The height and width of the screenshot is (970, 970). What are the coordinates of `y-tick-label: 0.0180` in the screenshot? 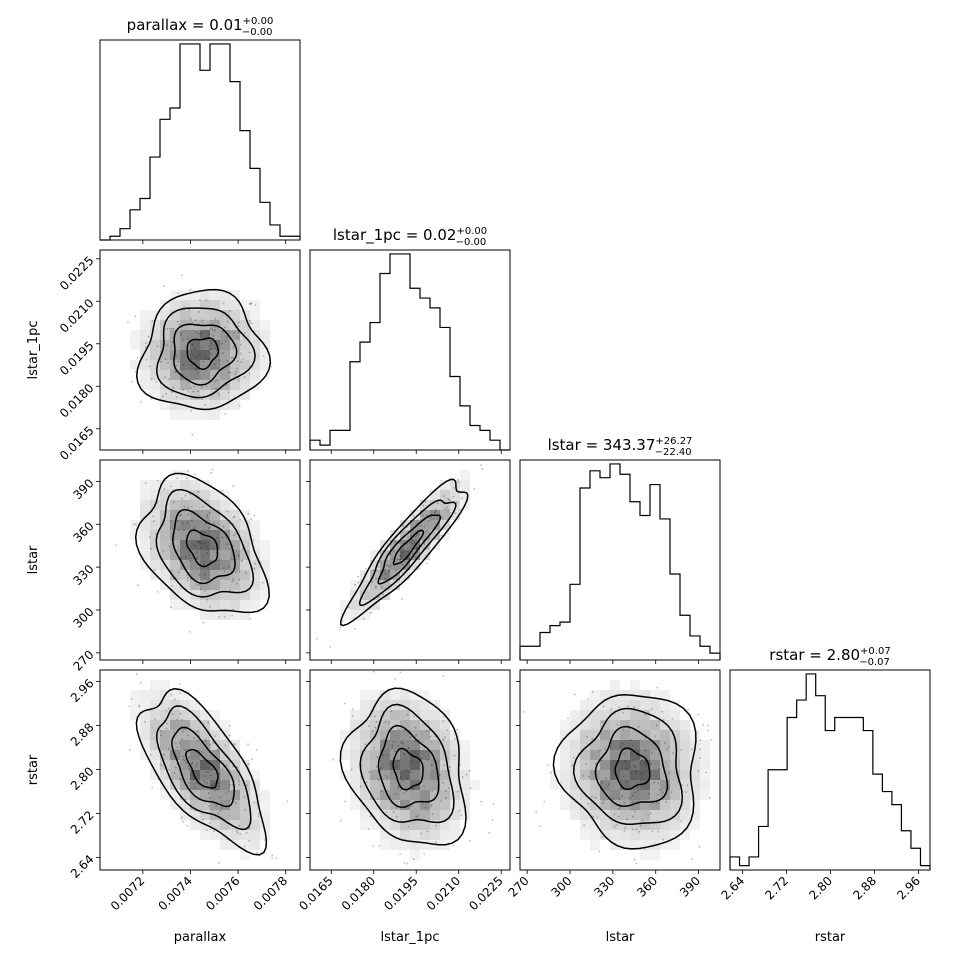 It's located at (77, 401).